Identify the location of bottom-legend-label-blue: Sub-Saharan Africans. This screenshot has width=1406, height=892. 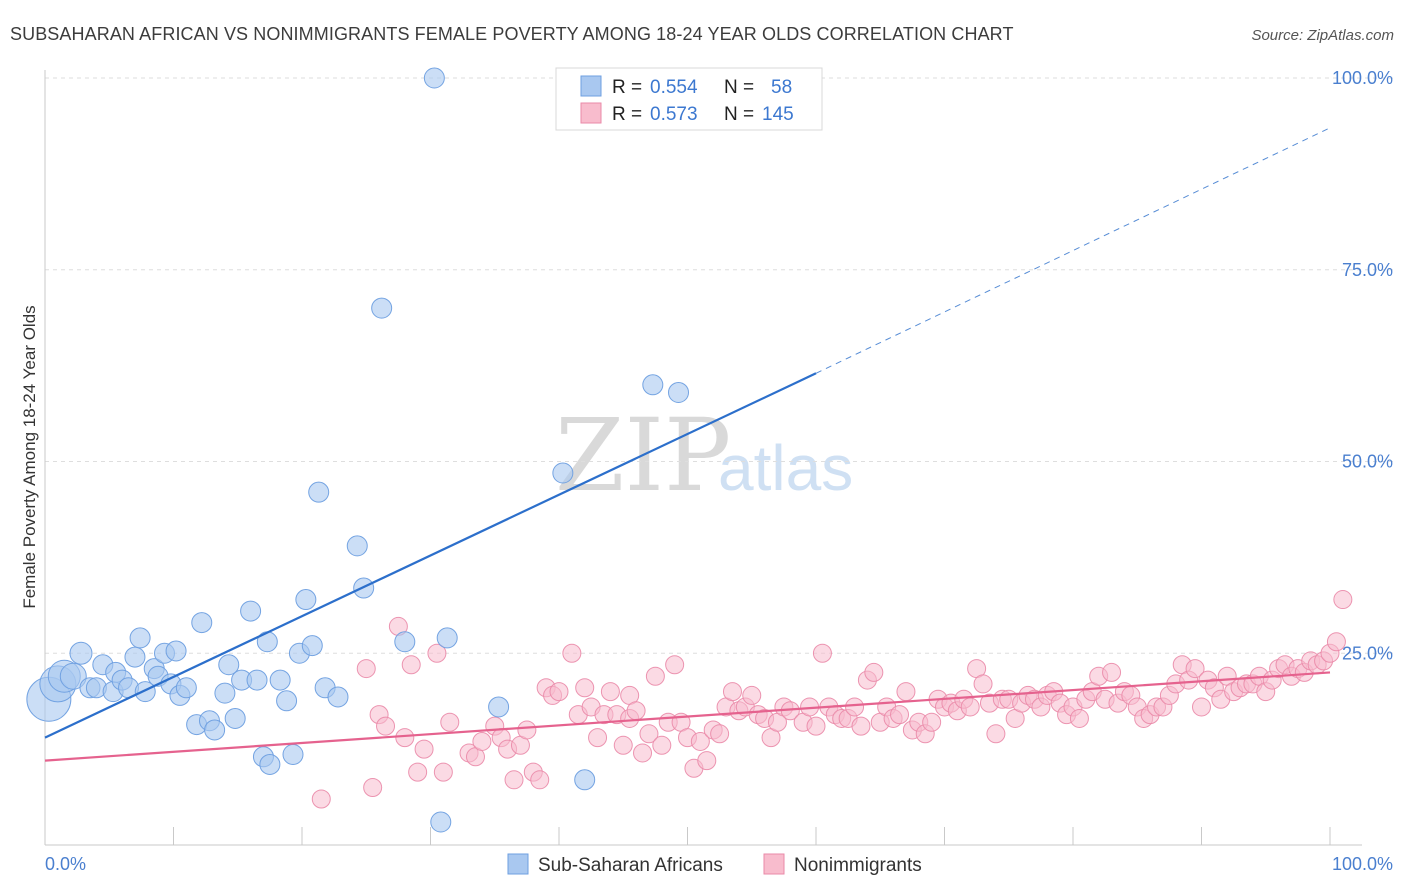
(630, 865).